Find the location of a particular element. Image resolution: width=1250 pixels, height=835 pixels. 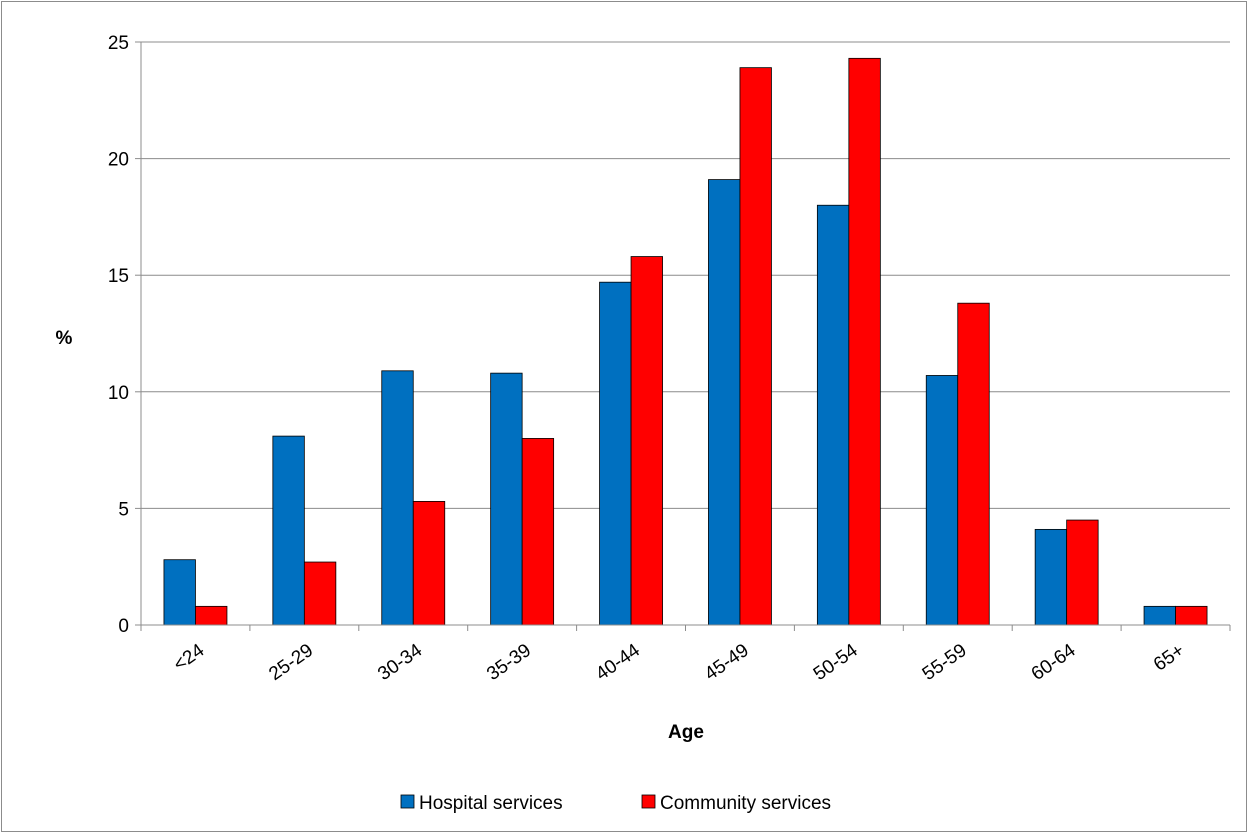

y-tick-label: 10 is located at coordinates (118, 393).